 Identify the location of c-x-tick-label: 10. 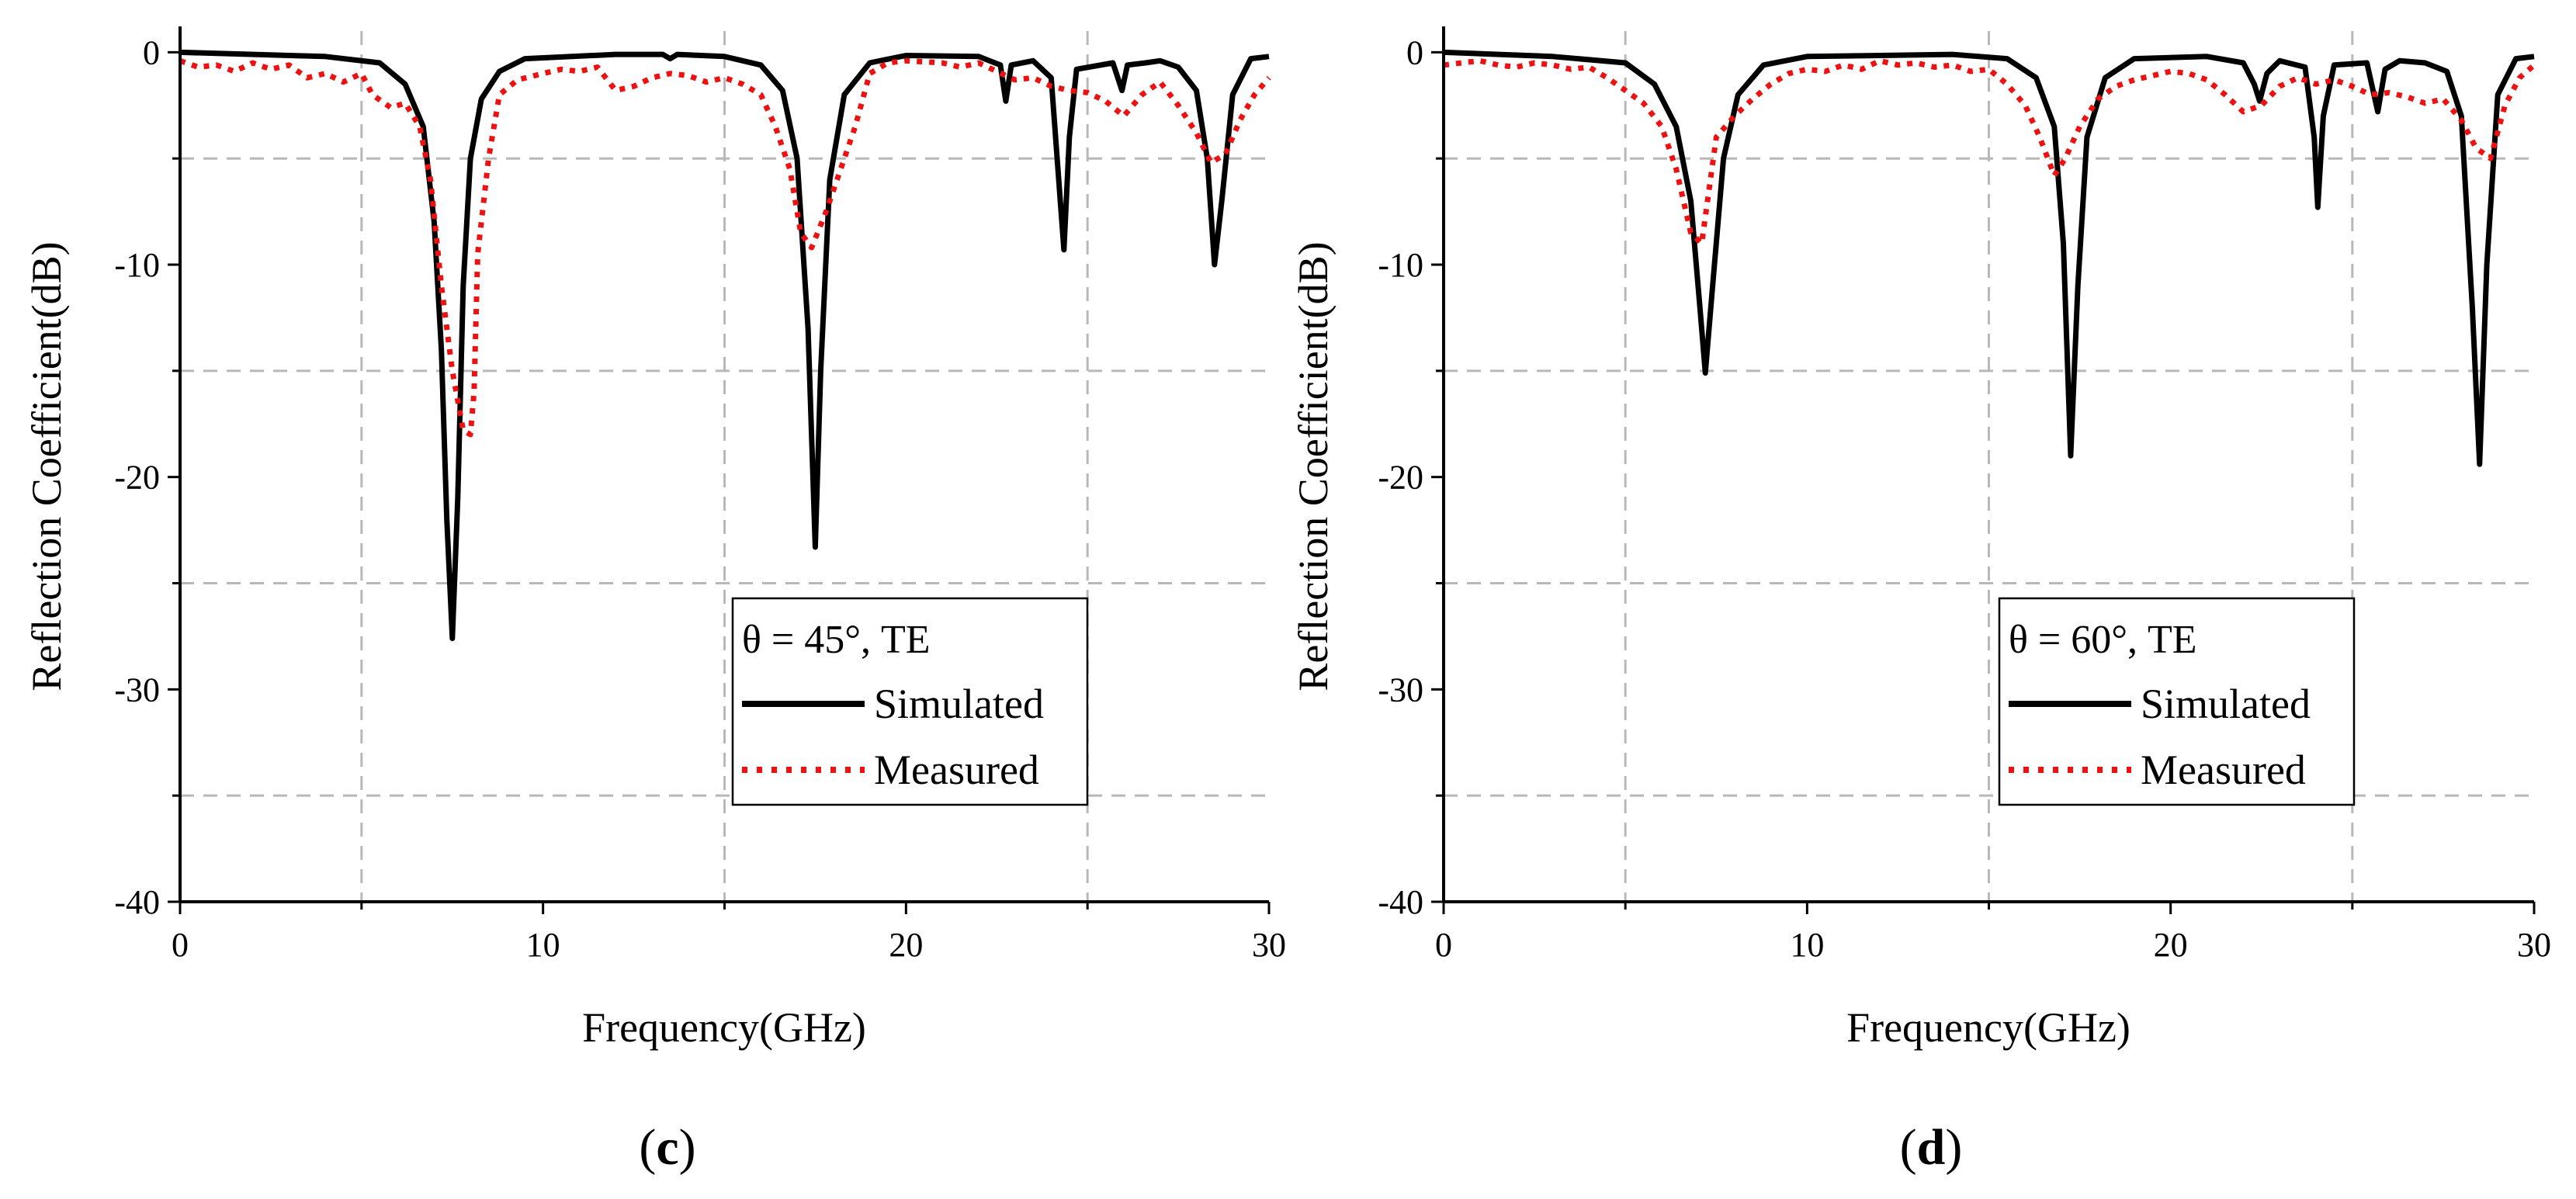
(543, 945).